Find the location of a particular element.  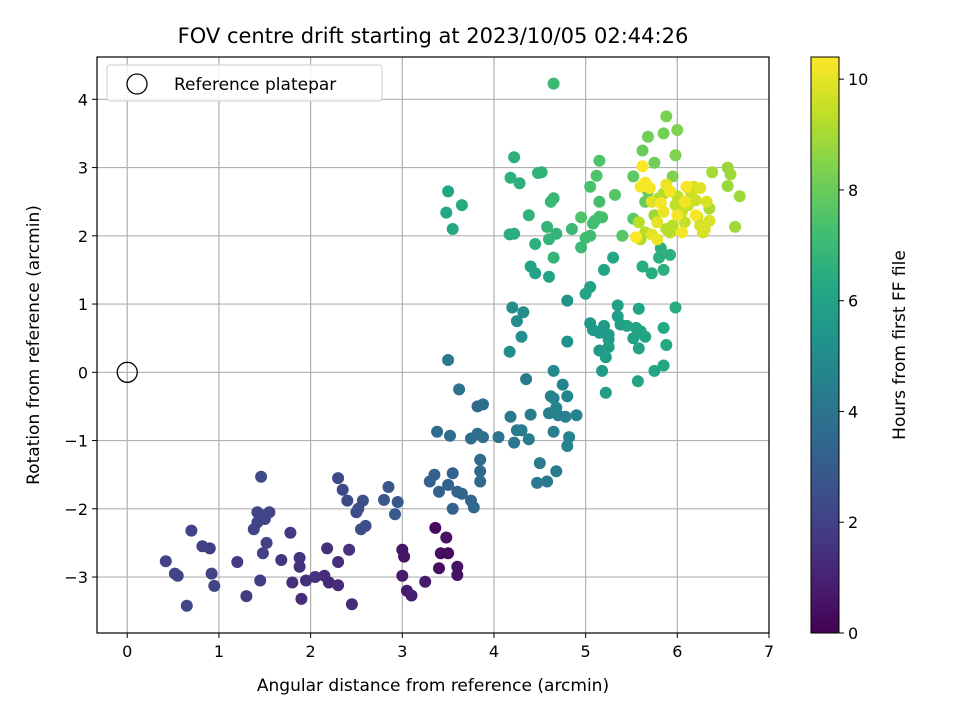

y-tick-label: 0 is located at coordinates (83, 372).